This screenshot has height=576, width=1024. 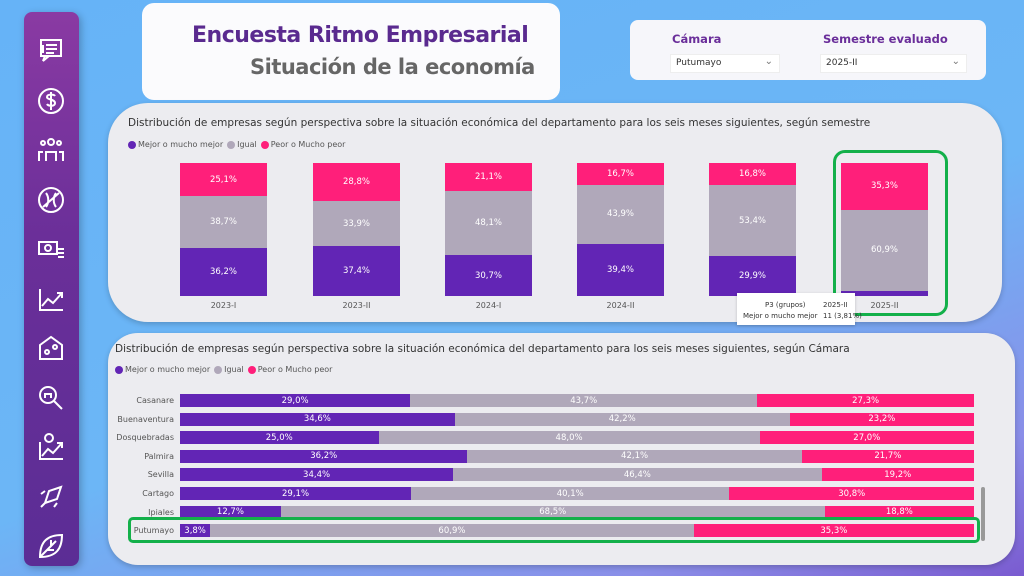 What do you see at coordinates (884, 305) in the screenshot?
I see `x-tick-label: 2025-II` at bounding box center [884, 305].